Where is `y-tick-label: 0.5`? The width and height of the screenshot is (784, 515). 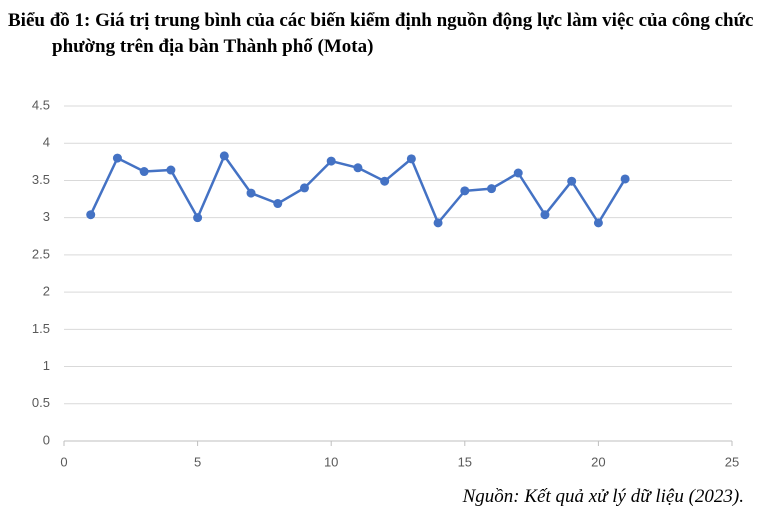 y-tick-label: 0.5 is located at coordinates (41, 402).